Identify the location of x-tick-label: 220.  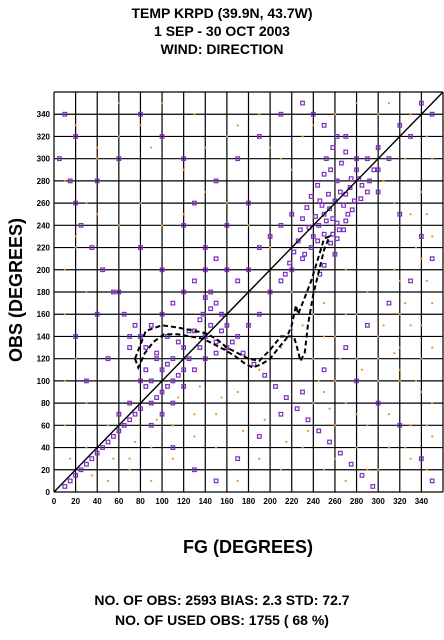
(292, 501).